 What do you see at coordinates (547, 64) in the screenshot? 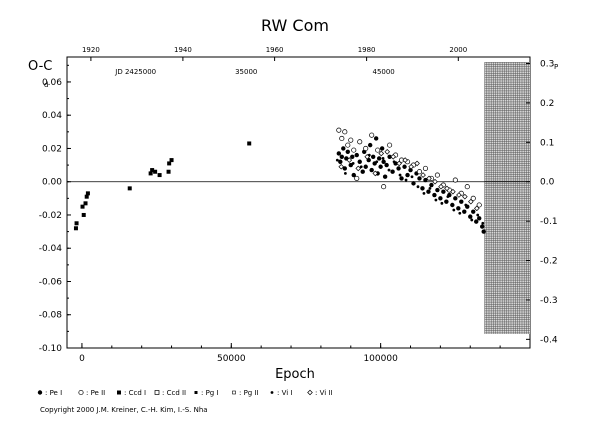
I see `right-tick-label: 0.3` at bounding box center [547, 64].